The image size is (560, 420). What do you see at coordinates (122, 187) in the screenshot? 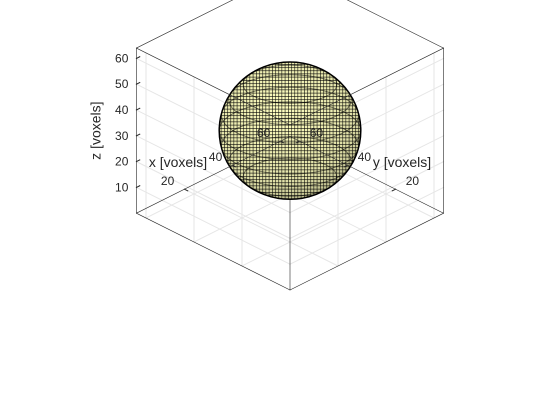
I see `z-tick-label: 10` at bounding box center [122, 187].